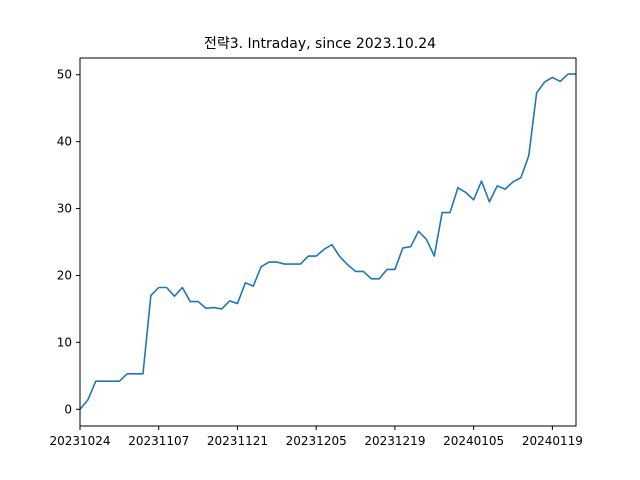 Image resolution: width=640 pixels, height=480 pixels. I want to click on y-tick-label: 20, so click(64, 275).